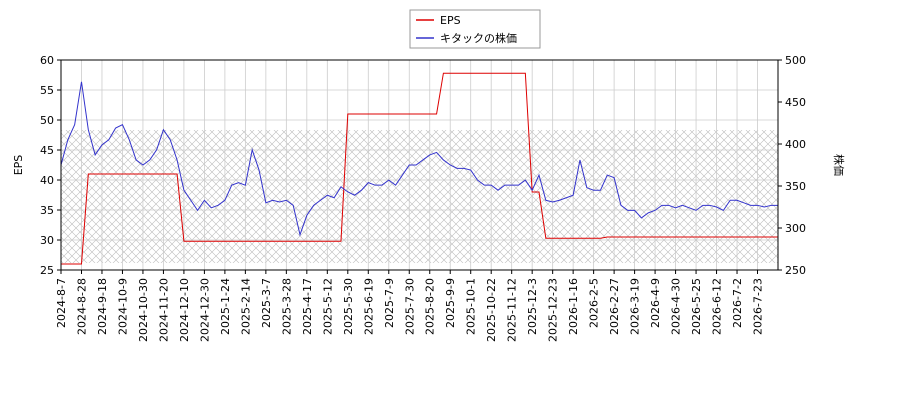 The height and width of the screenshot is (400, 900). Describe the element at coordinates (676, 306) in the screenshot. I see `x-tick-label: 2026-4-30` at that location.